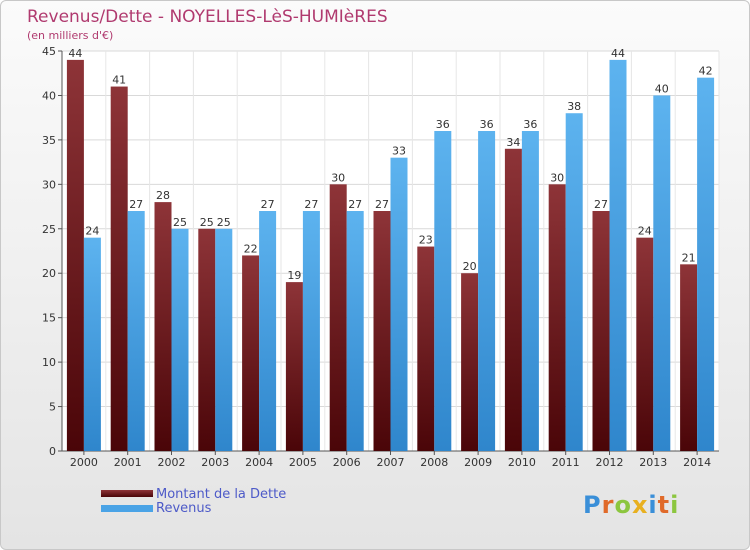 The width and height of the screenshot is (750, 550). What do you see at coordinates (119, 80) in the screenshot?
I see `data-label: 41` at bounding box center [119, 80].